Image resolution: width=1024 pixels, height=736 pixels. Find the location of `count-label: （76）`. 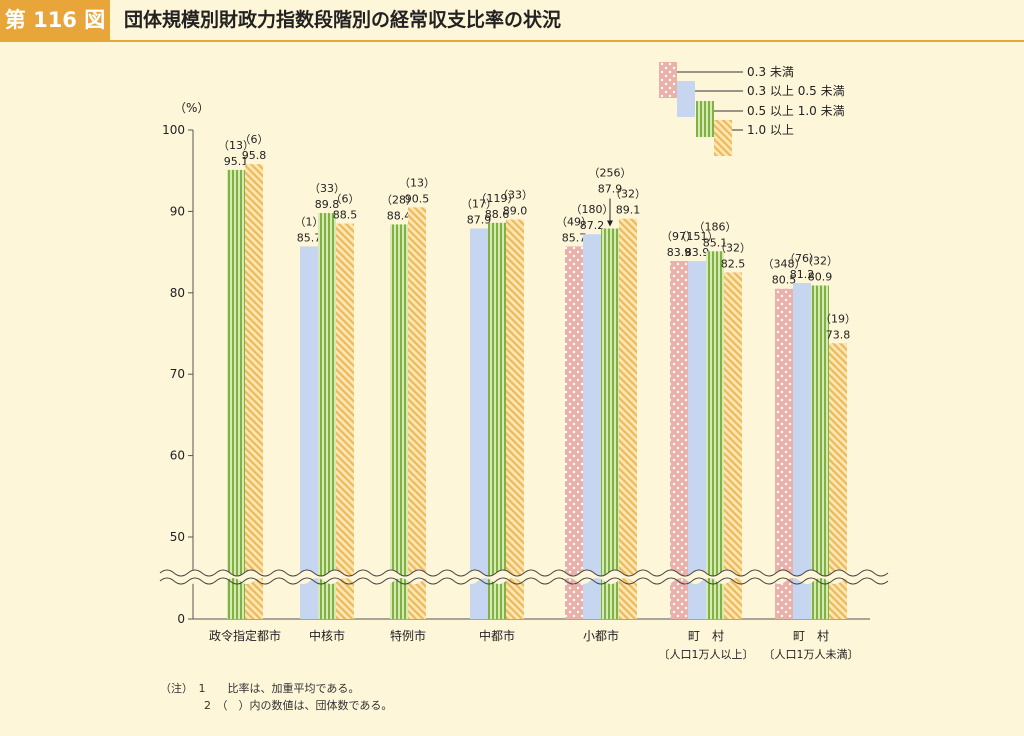

count-label: （76） is located at coordinates (802, 258).